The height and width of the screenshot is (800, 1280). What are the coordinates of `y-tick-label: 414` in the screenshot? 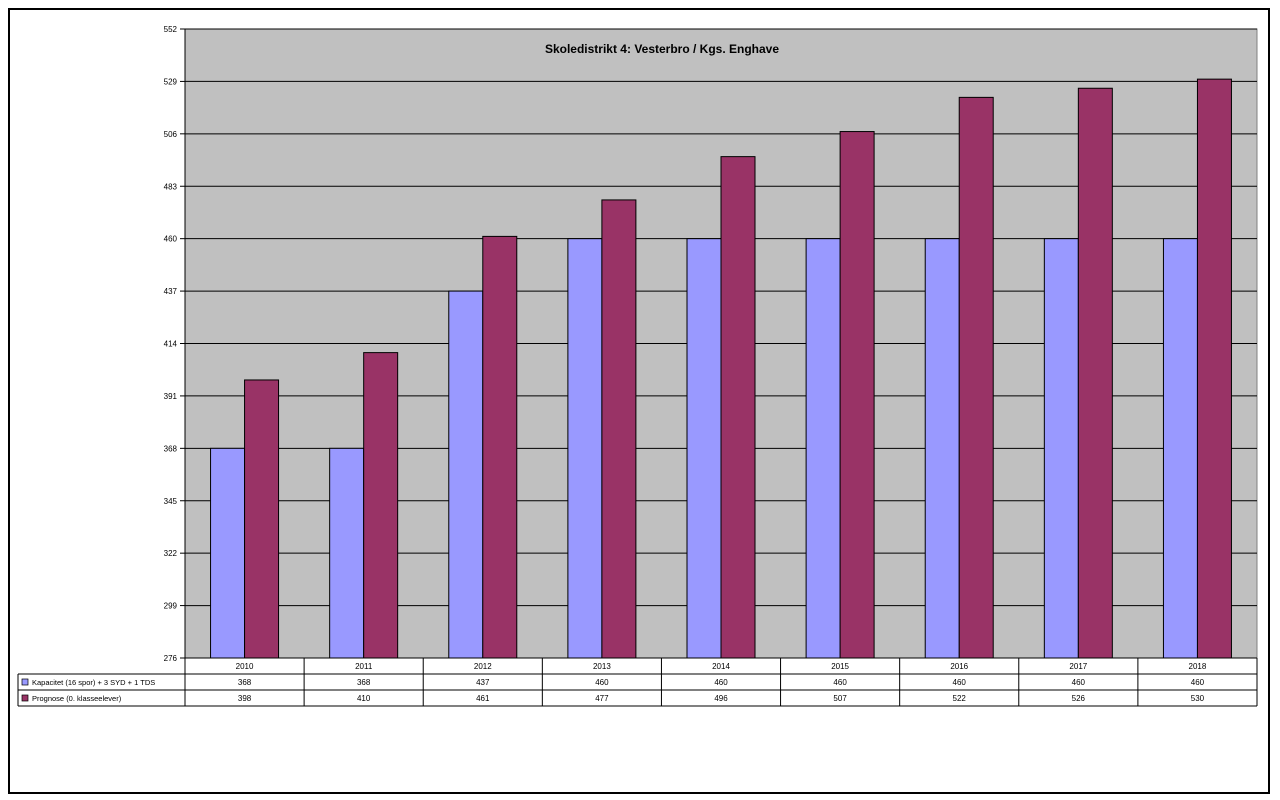 It's located at (171, 344).